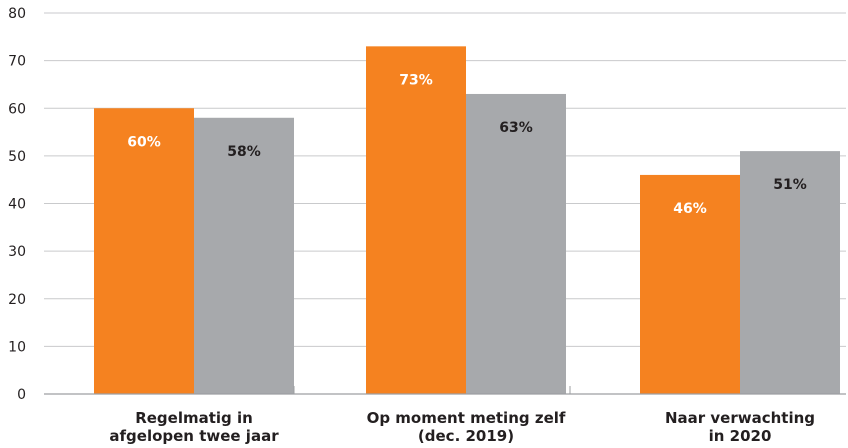 Image resolution: width=848 pixels, height=448 pixels. Describe the element at coordinates (466, 418) in the screenshot. I see `category-label: Op moment meting zelf` at that location.